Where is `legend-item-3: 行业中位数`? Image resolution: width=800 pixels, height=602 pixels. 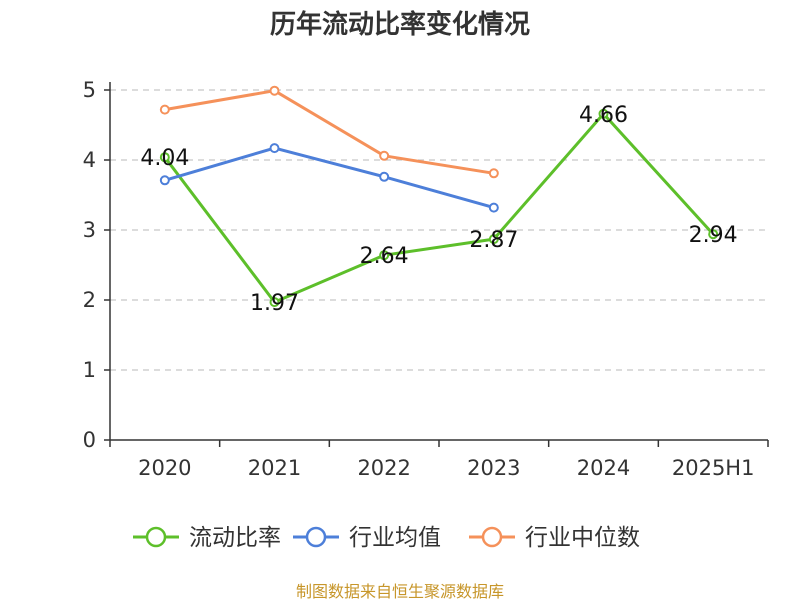
legend-item-3: 行业中位数 is located at coordinates (554, 538).